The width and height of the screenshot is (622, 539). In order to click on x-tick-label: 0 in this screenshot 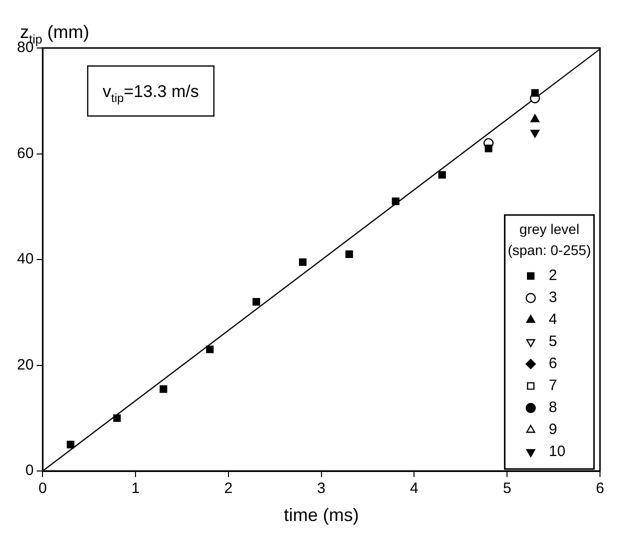, I will do `click(42, 489)`.